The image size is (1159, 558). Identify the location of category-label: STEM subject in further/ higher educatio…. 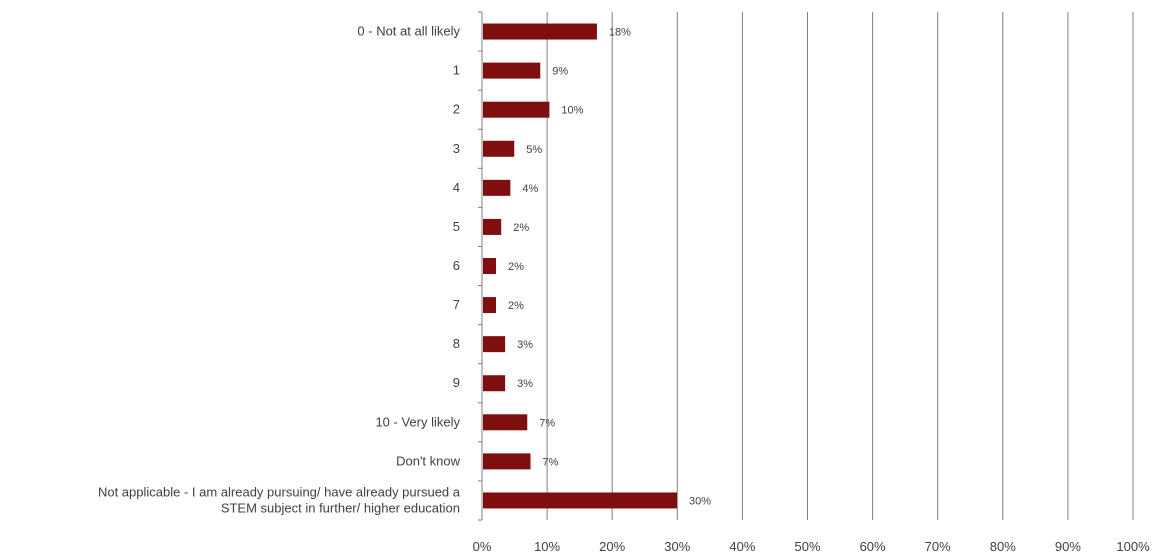
(340, 507).